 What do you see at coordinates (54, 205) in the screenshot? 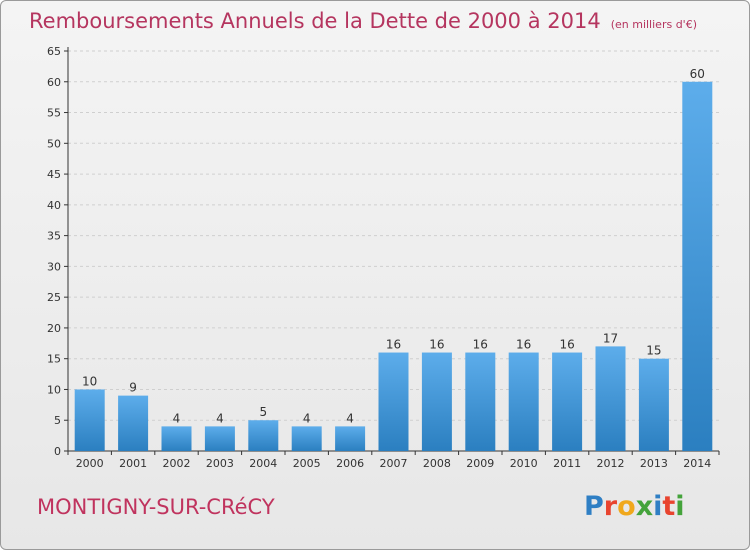
I see `y-tick-label: 40` at bounding box center [54, 205].